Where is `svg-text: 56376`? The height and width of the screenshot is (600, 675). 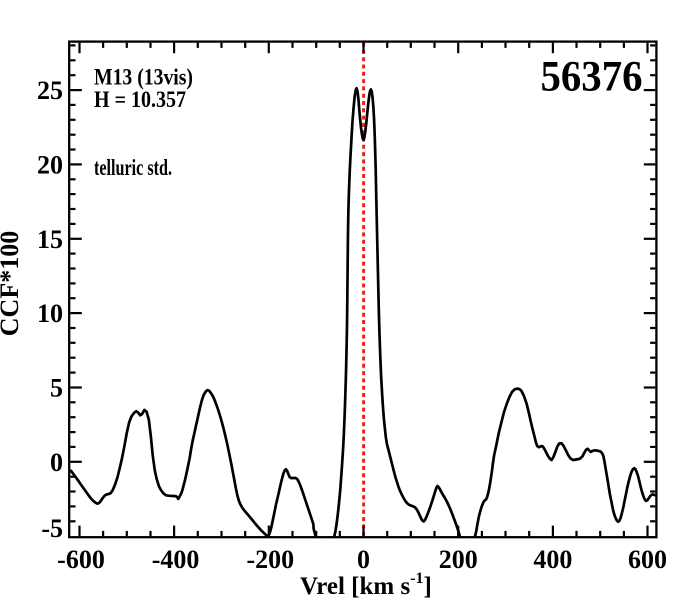
svg-text: 56376 is located at coordinates (592, 77).